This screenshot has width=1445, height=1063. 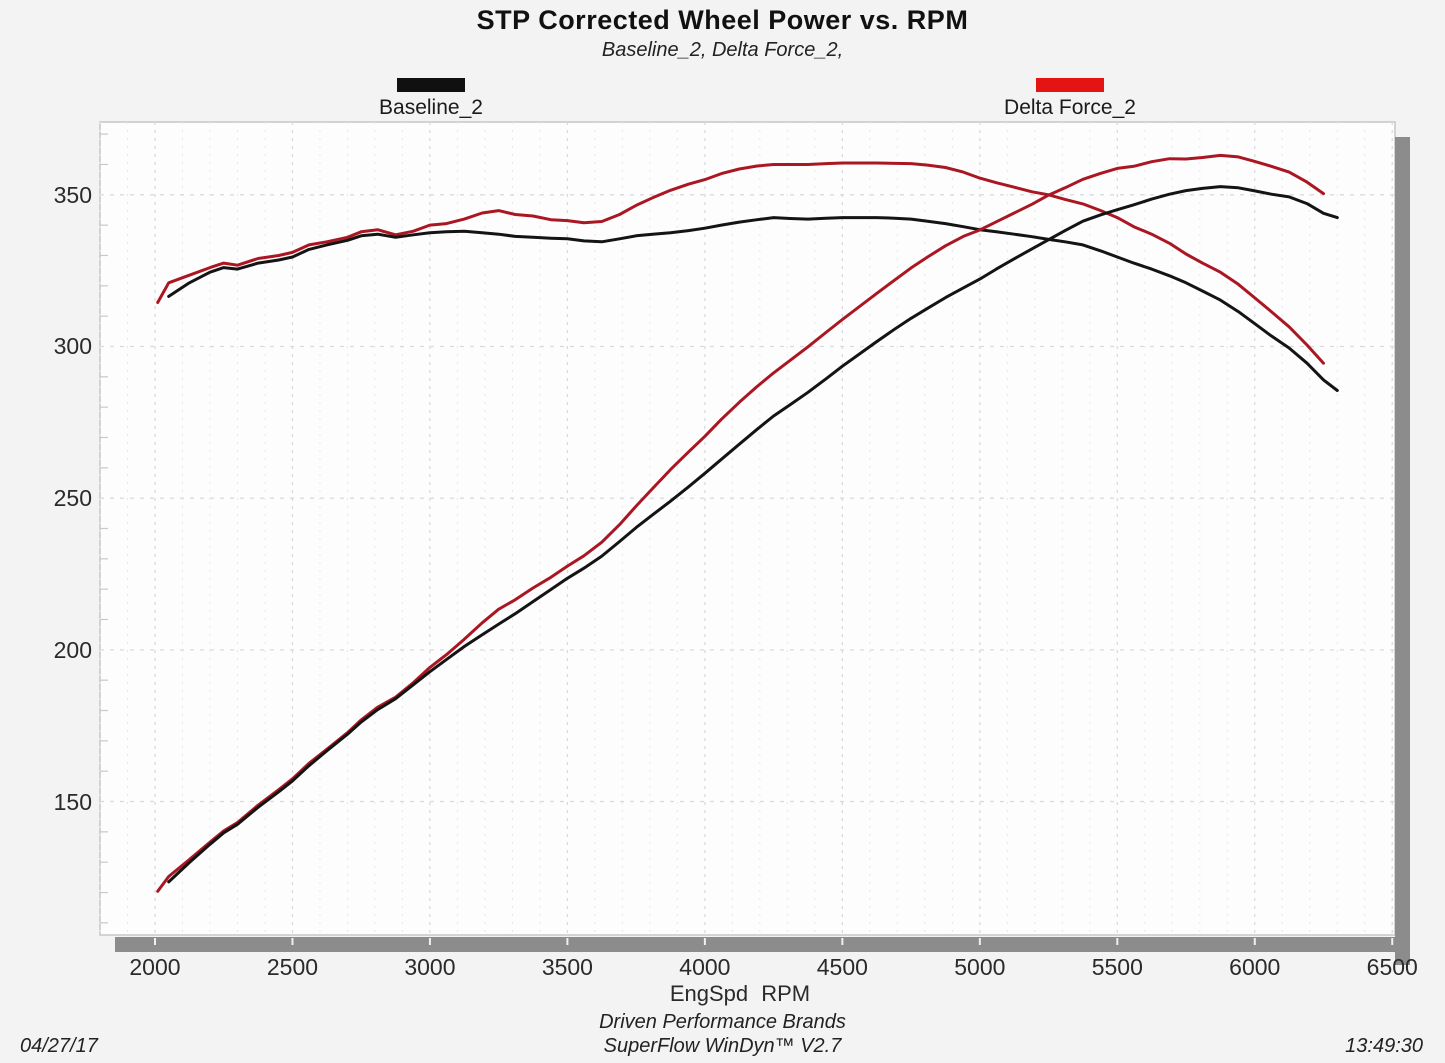 I want to click on x-axis-title: EngSpd RPM, so click(x=740, y=993).